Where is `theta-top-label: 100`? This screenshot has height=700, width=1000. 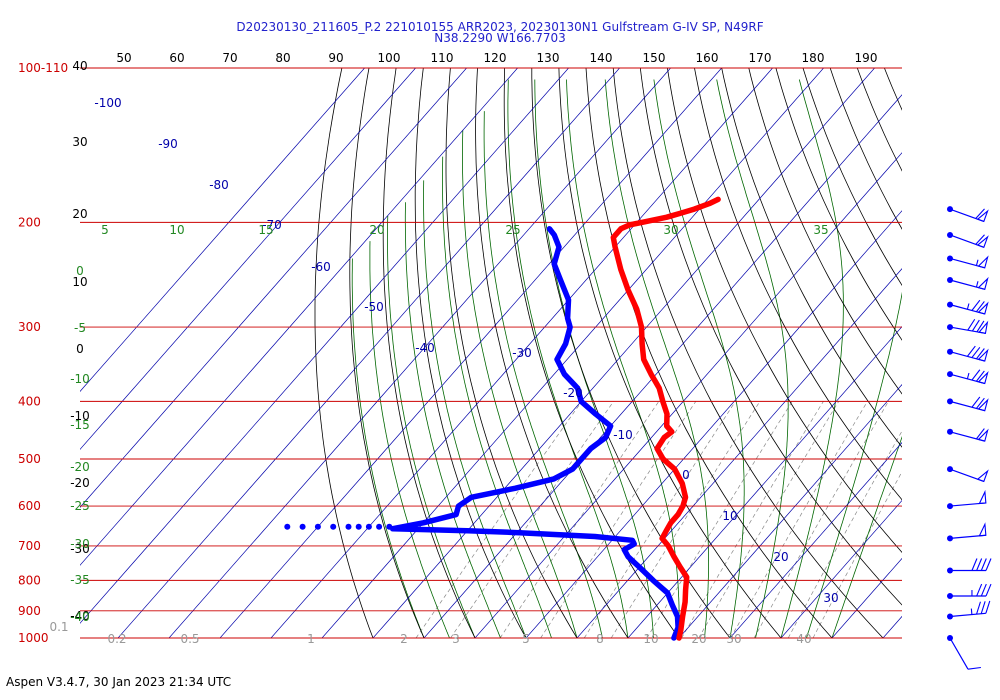
theta-top-label: 100 is located at coordinates (389, 58).